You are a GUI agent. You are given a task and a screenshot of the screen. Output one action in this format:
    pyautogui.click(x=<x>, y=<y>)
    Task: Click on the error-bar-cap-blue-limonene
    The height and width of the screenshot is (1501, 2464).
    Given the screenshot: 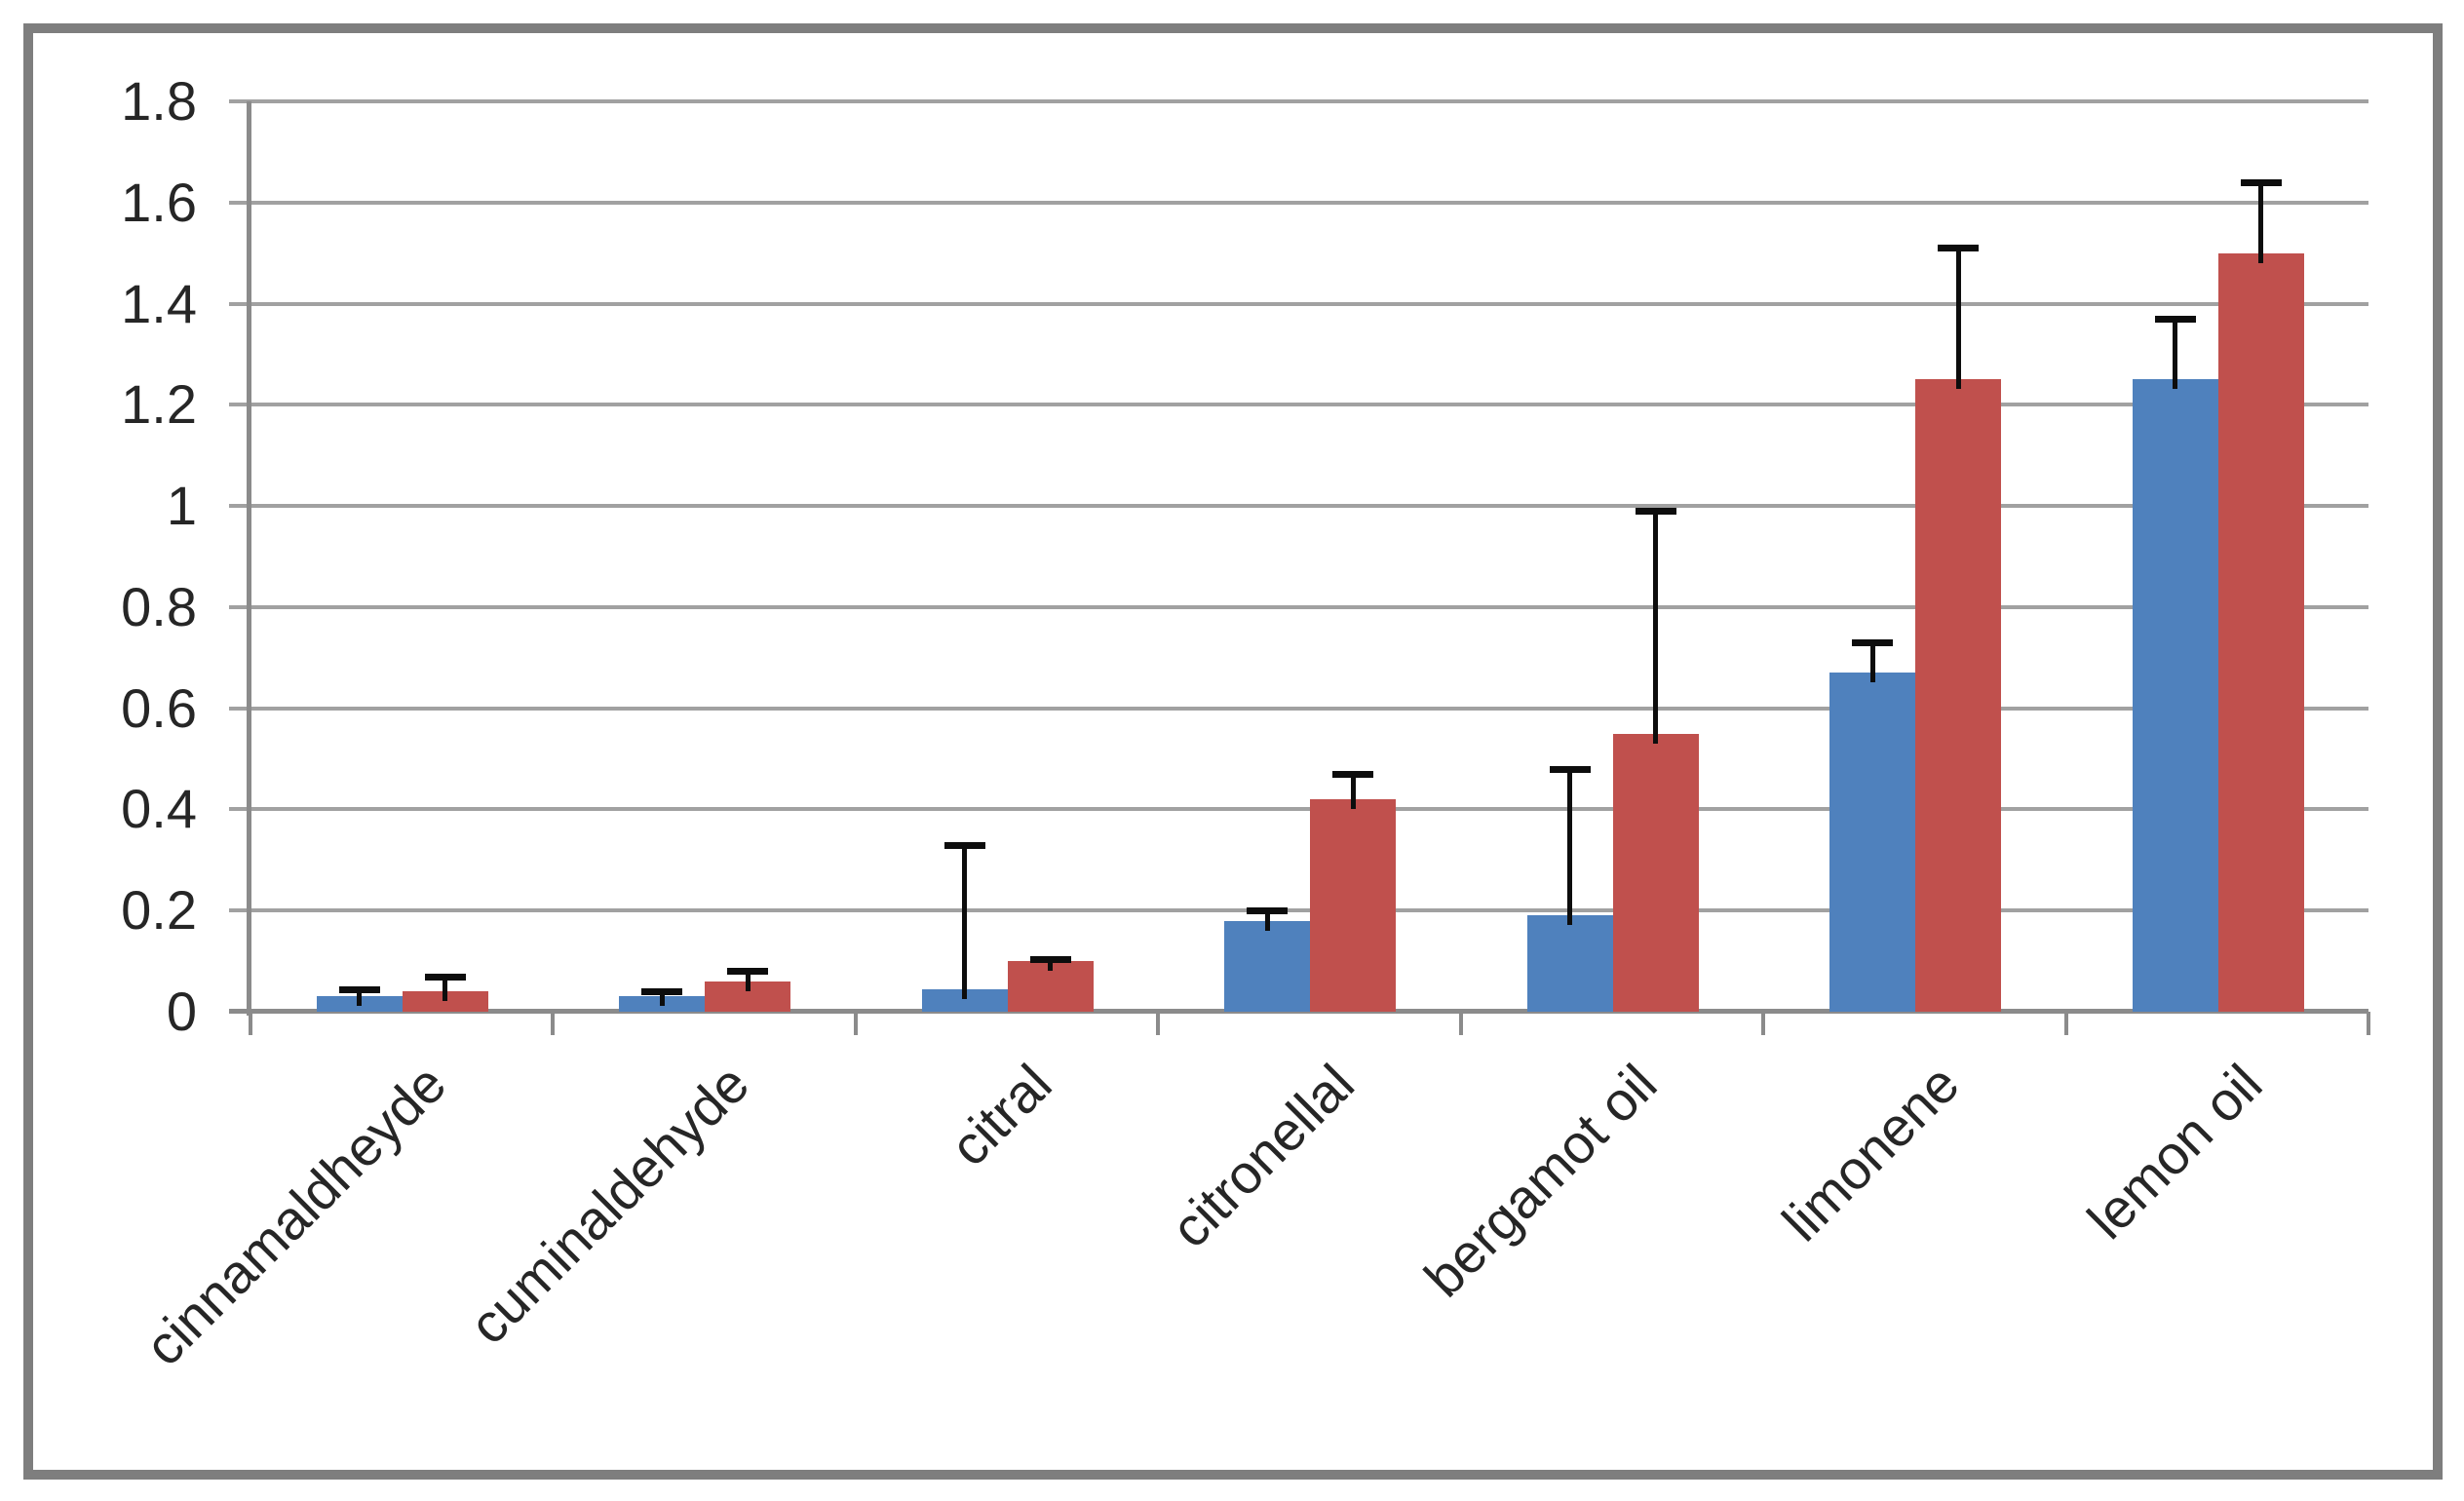 What is the action you would take?
    pyautogui.click(x=1873, y=643)
    